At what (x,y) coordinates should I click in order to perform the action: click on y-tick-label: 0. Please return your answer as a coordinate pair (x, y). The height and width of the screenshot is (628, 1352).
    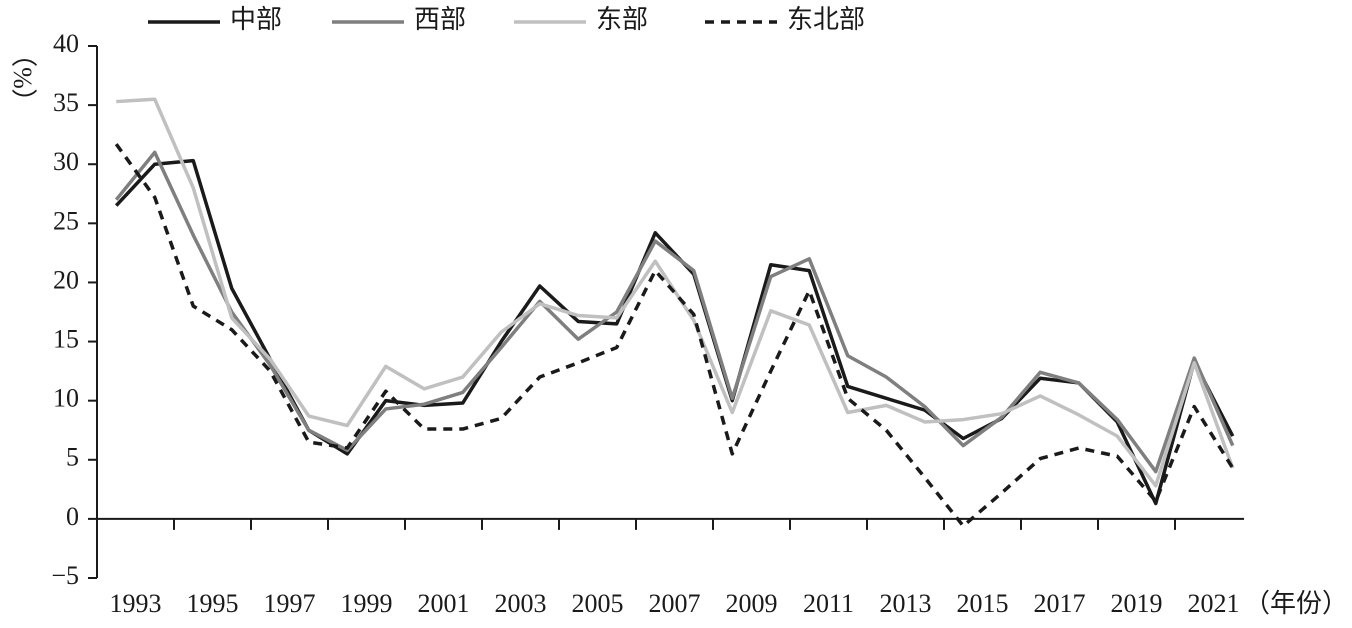
    Looking at the image, I should click on (72, 516).